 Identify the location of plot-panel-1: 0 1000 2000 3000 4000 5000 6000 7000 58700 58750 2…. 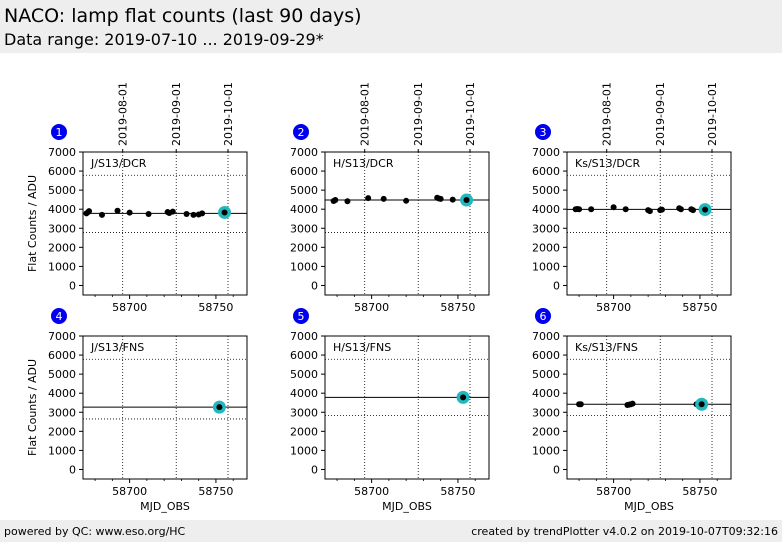
(137, 198).